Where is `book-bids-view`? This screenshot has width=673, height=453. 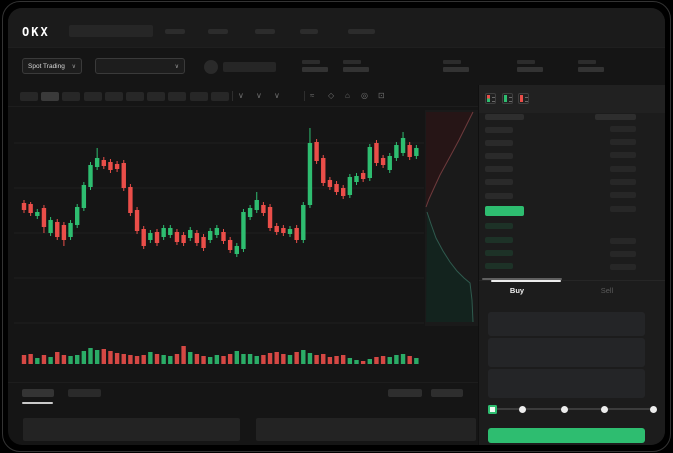
book-bids-view is located at coordinates (507, 98).